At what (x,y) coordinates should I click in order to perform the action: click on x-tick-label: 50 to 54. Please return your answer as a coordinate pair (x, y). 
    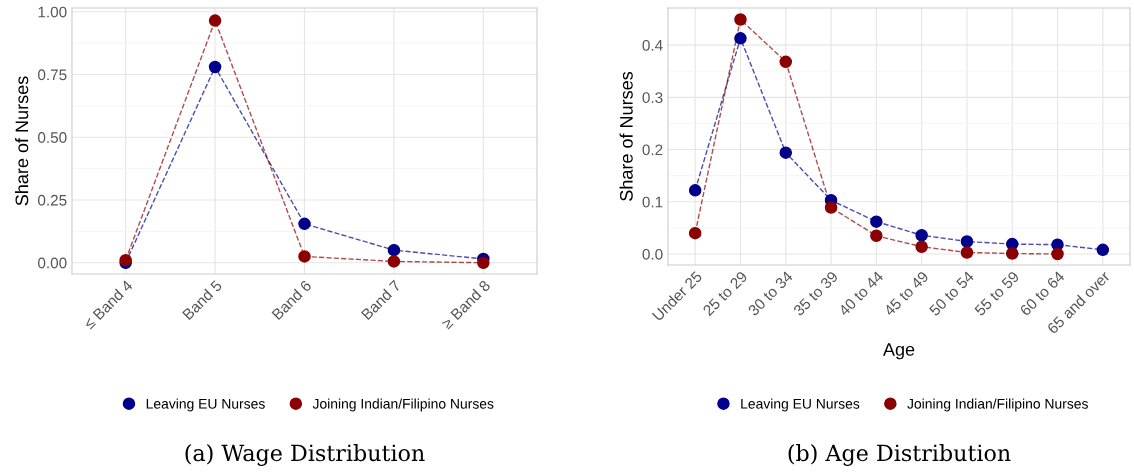
    Looking at the image, I should click on (951, 293).